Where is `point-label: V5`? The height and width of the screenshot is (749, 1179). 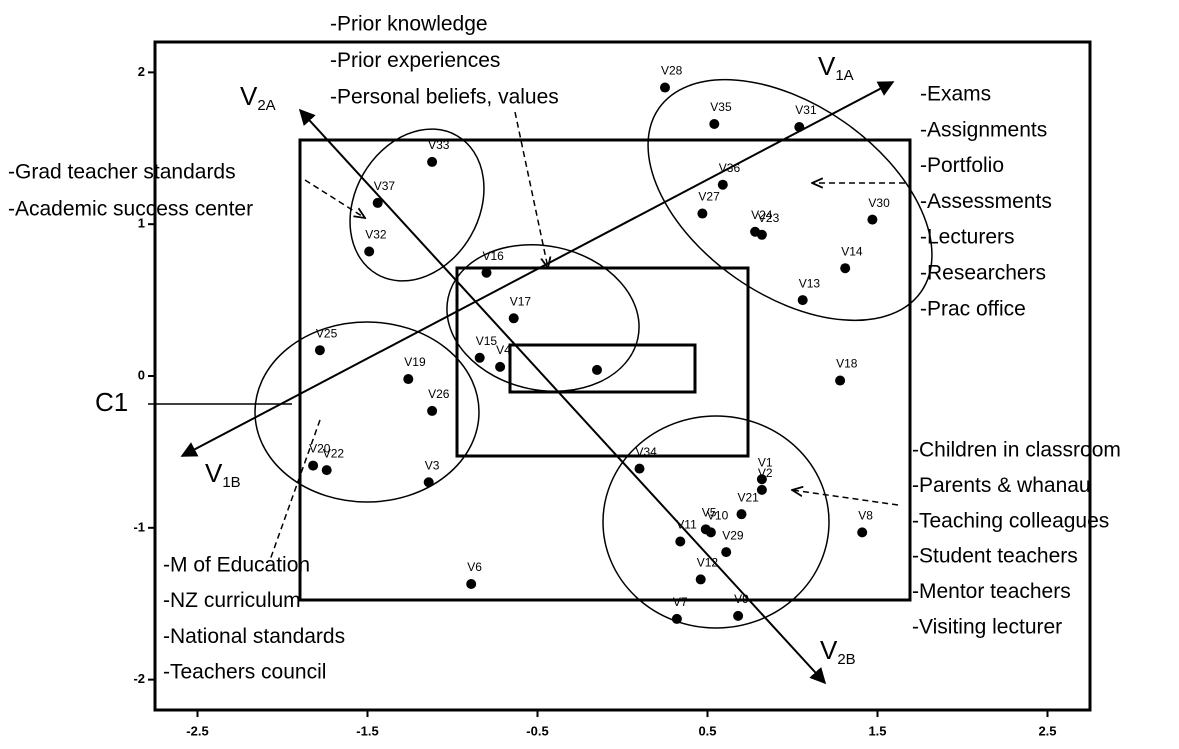
point-label: V5 is located at coordinates (709, 513).